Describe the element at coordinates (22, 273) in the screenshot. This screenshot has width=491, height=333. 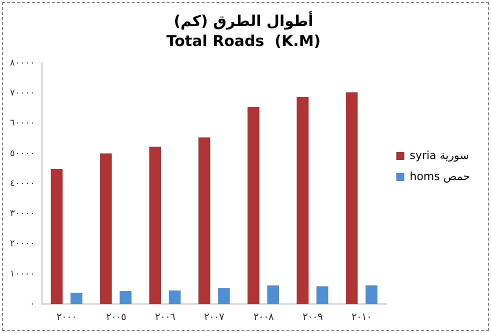
I see `y-tick-label: ١٠٠٠٠` at that location.